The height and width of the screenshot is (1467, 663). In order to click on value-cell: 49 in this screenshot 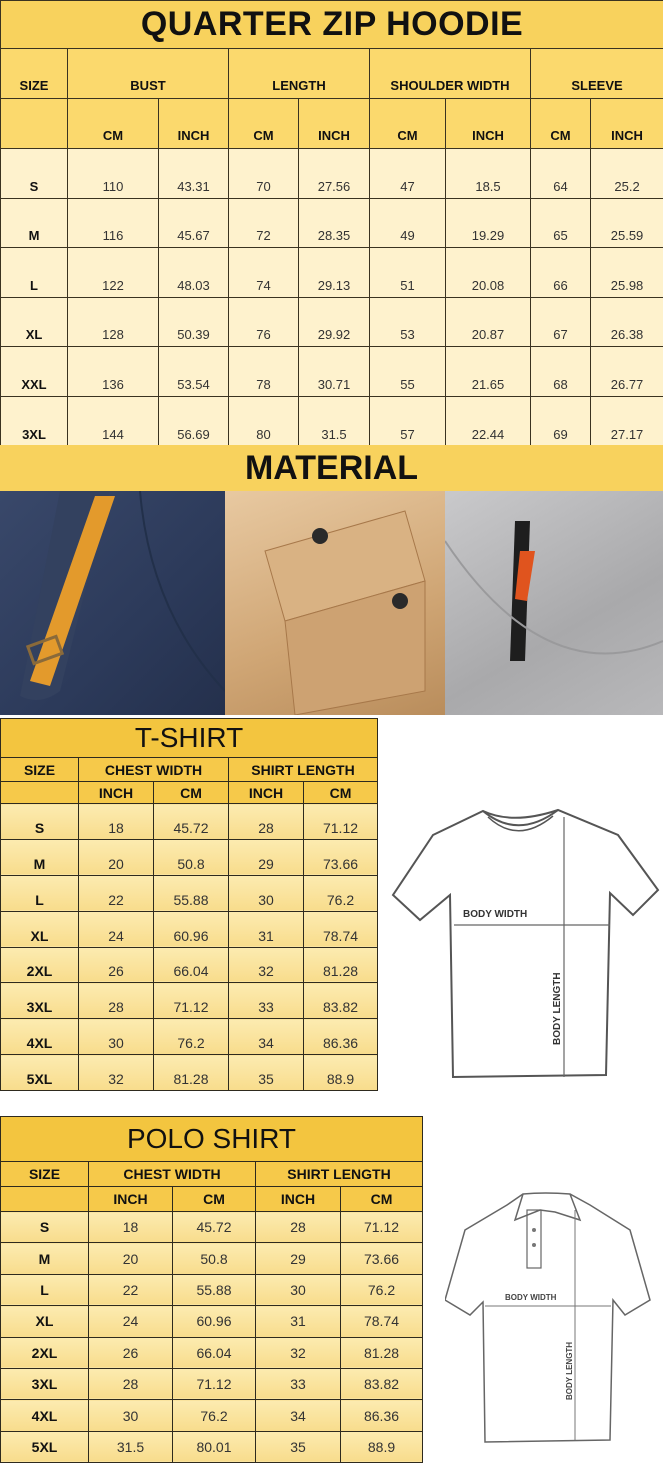, I will do `click(407, 223)`.